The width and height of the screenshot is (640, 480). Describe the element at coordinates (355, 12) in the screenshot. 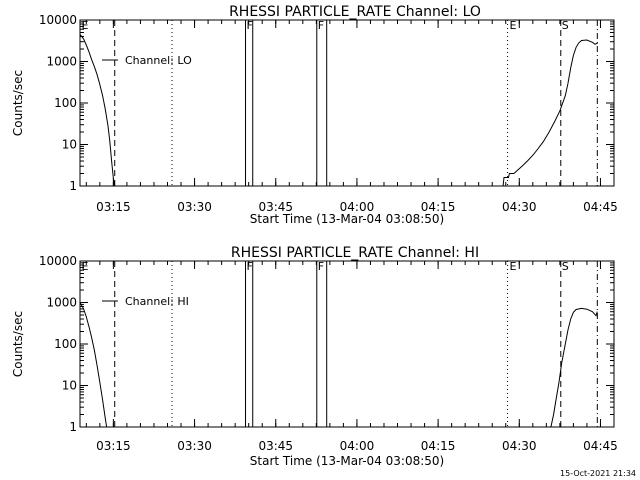

I see `chart-title: RHESSI PARTICLE_RATE Channel: LO` at that location.